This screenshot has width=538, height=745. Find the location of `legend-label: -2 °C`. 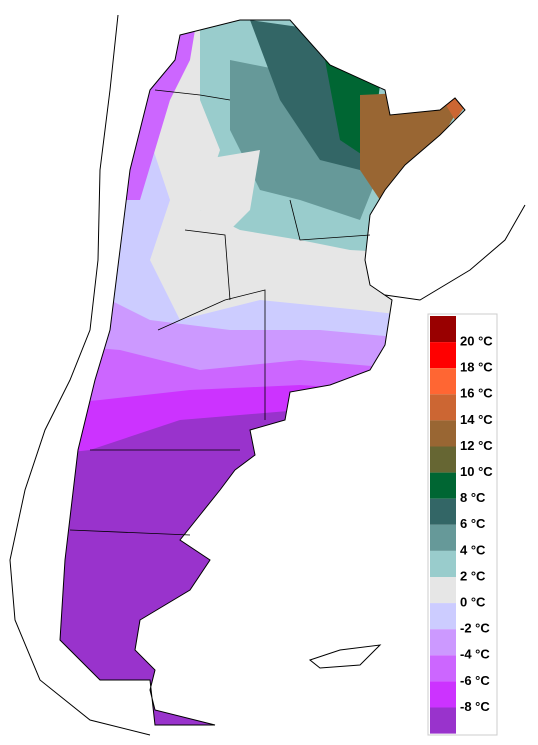

legend-label: -2 °C is located at coordinates (475, 628).